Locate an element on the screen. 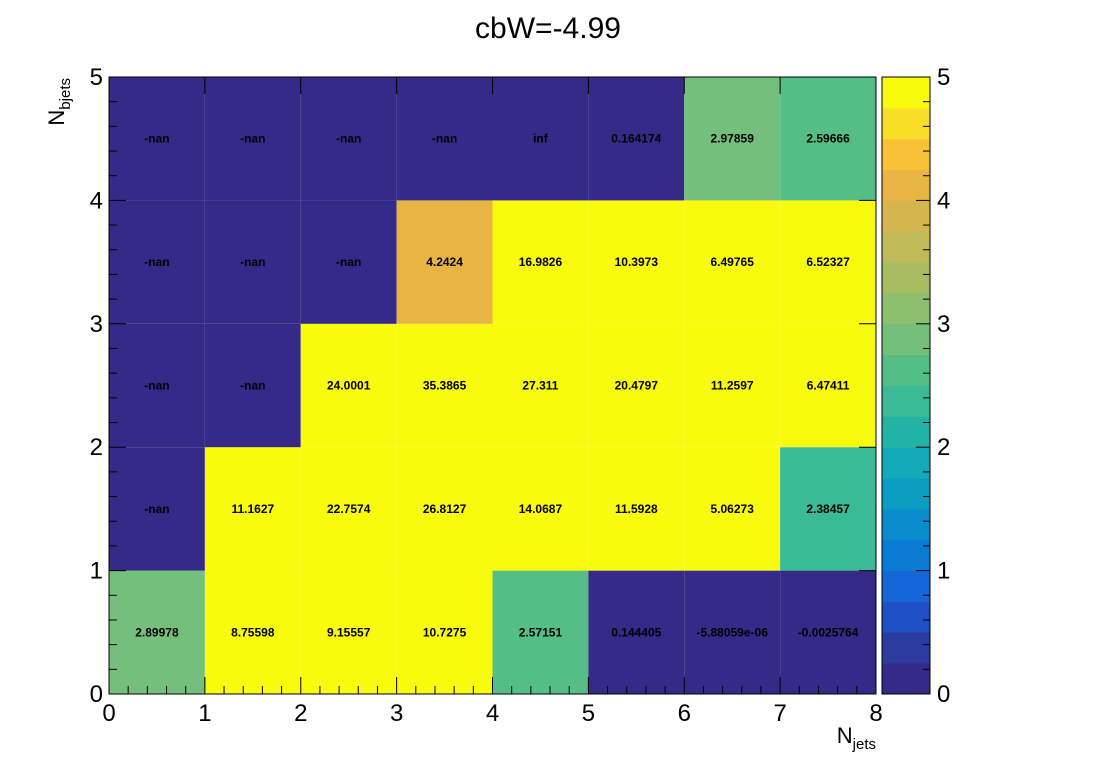  cell-value-label: 0.144405 is located at coordinates (636, 632).